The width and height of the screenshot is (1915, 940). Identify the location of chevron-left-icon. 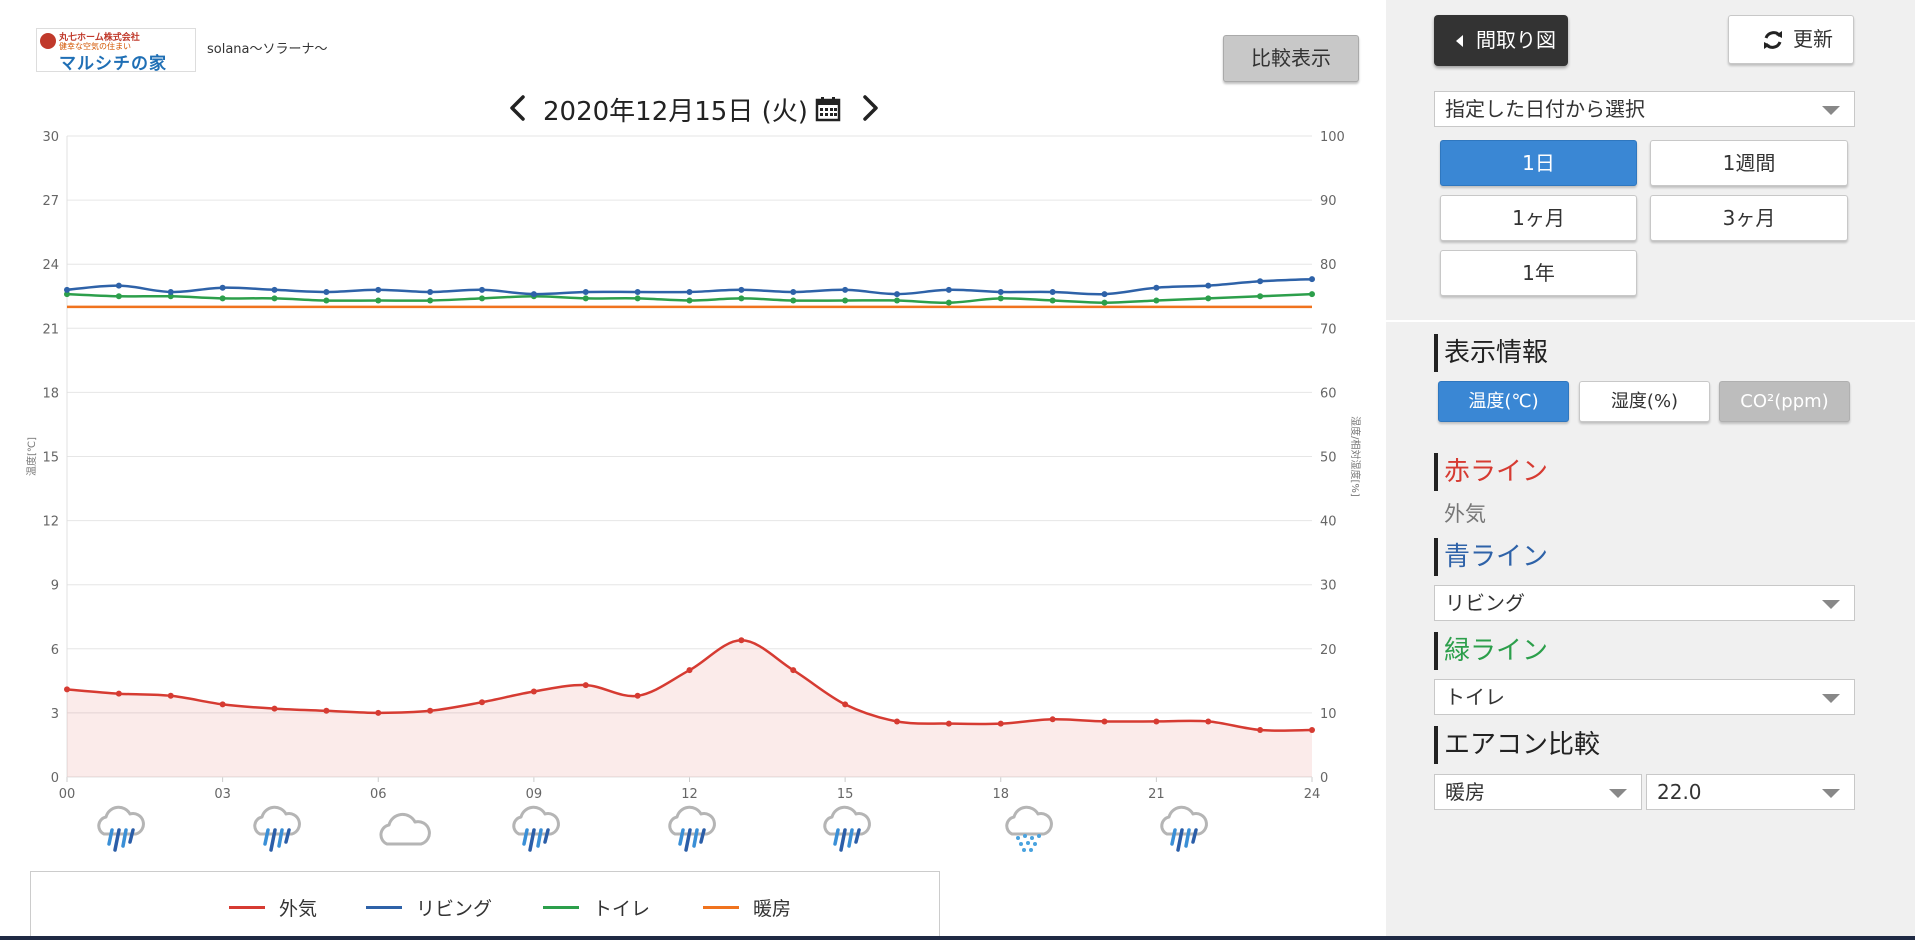
(518, 108).